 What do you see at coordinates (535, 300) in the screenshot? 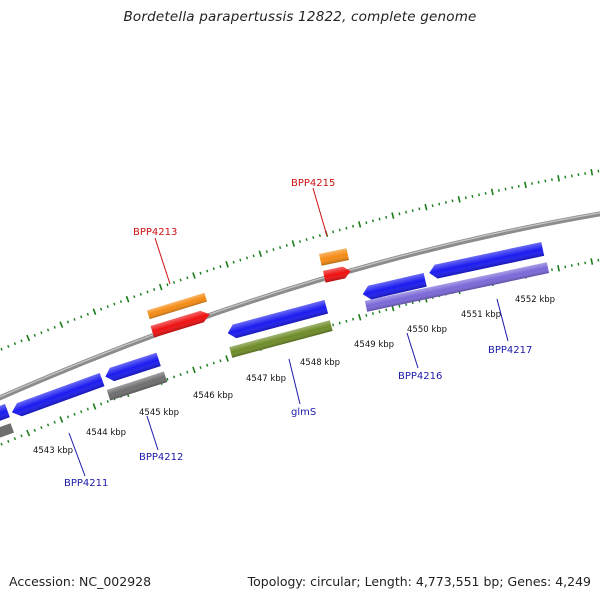
I see `kbp-label-4552: 4552 kbp` at bounding box center [535, 300].